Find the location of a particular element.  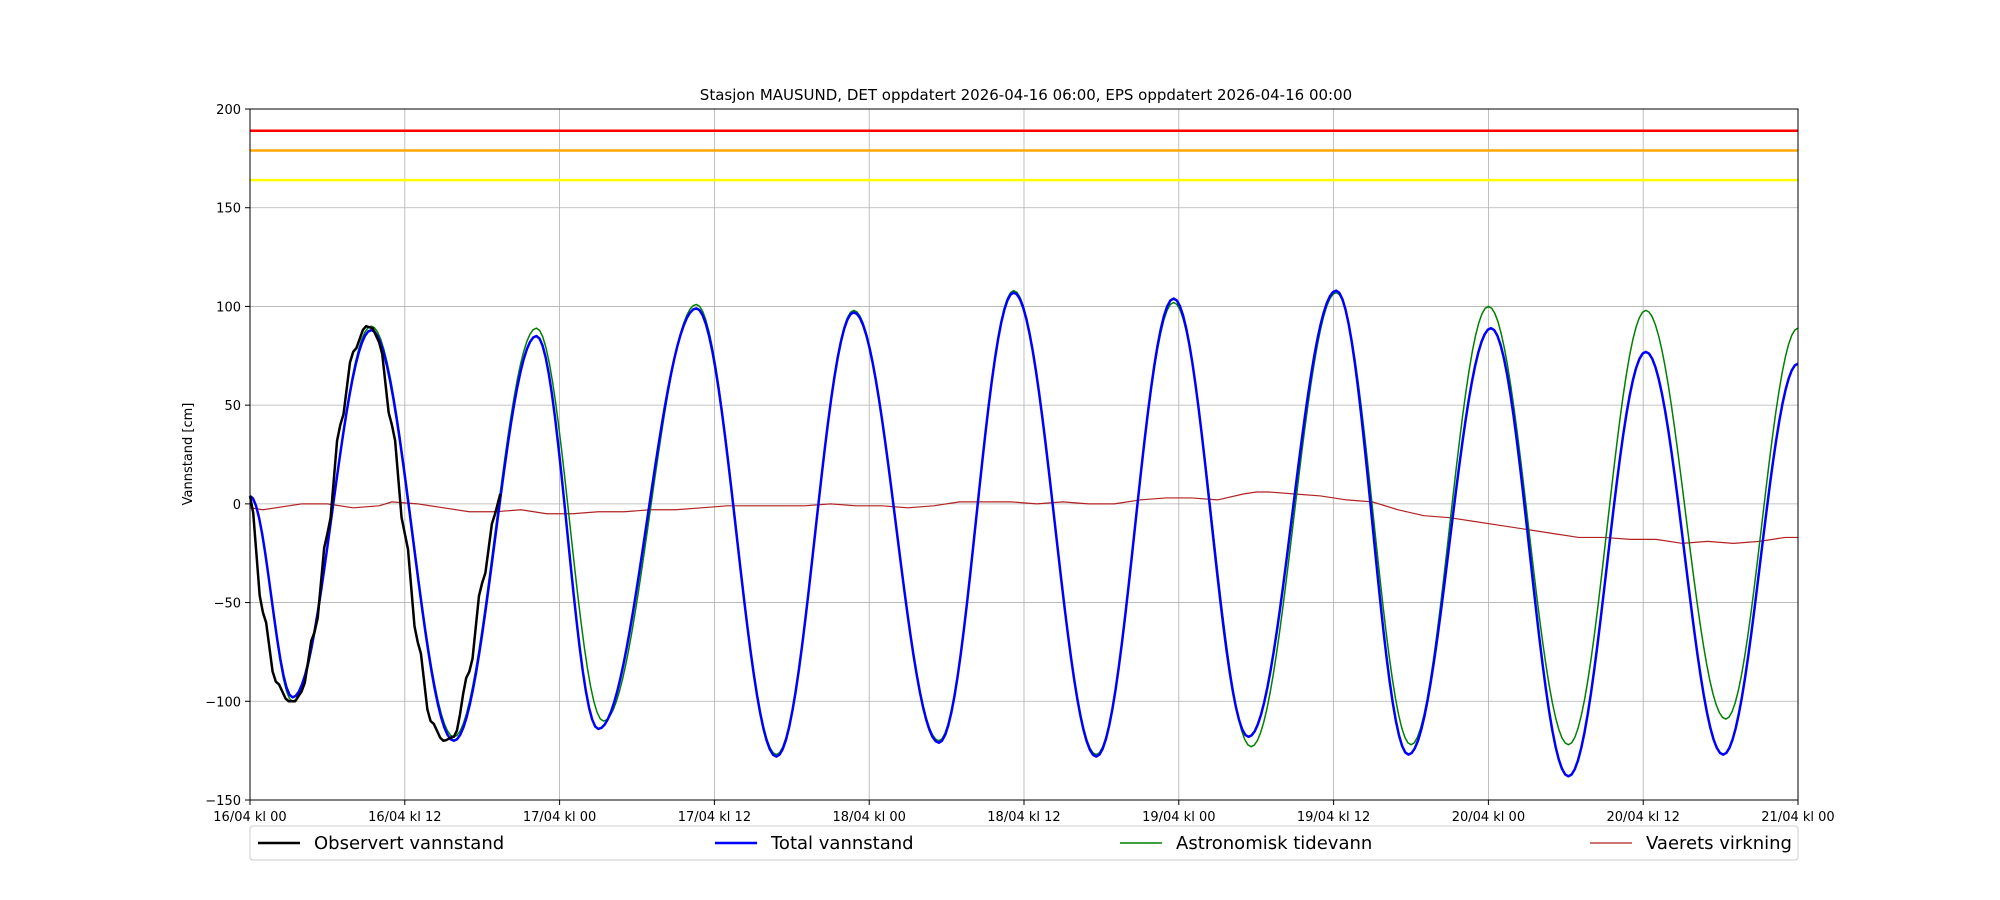

x-tick-label: 18/04 kl 12 is located at coordinates (1023, 817).